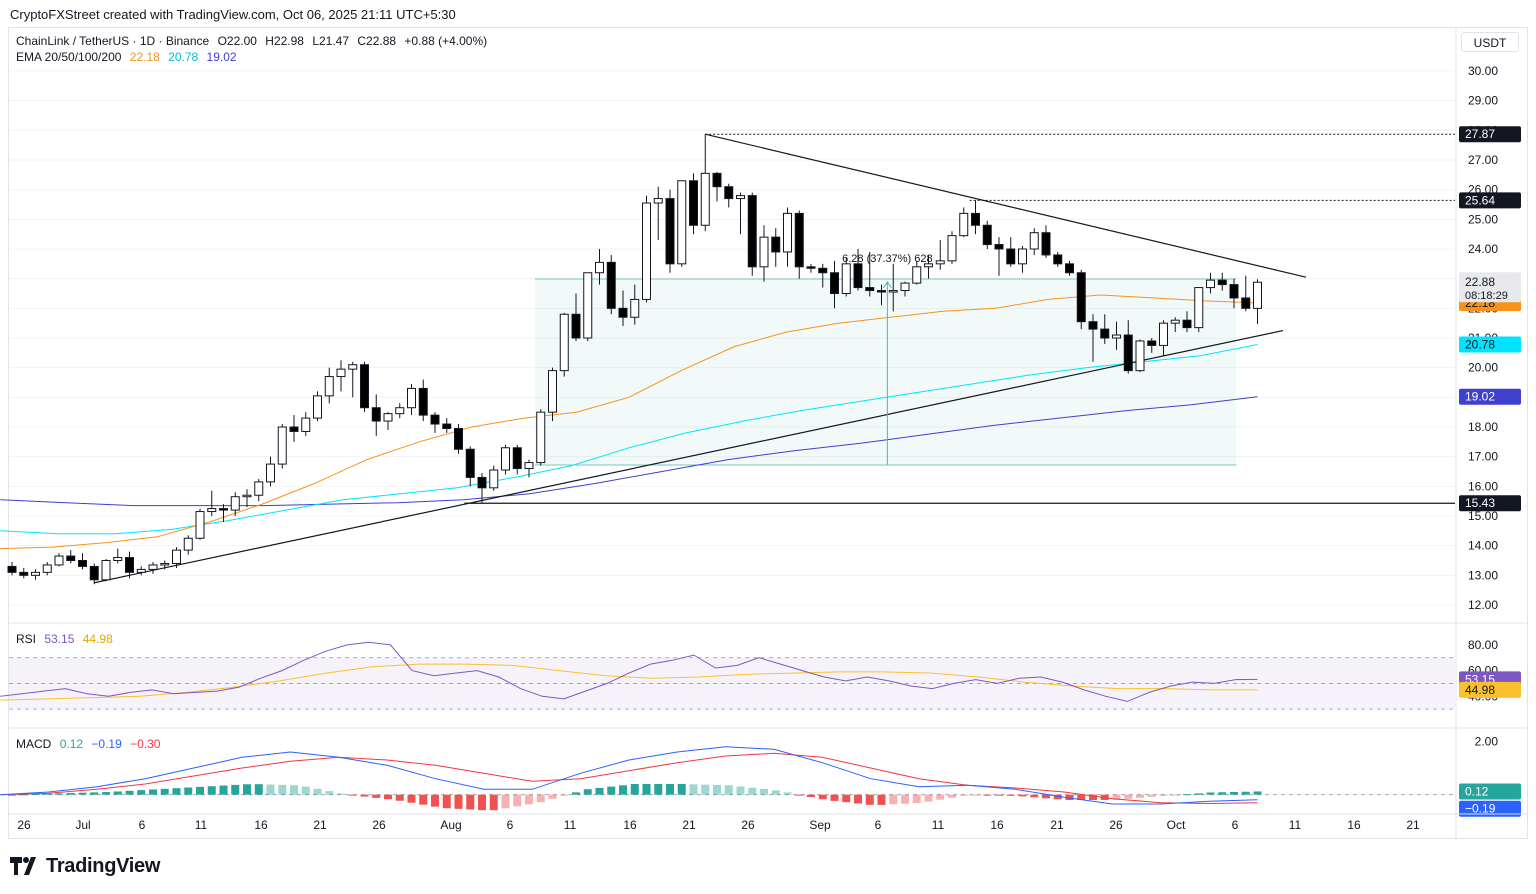  I want to click on price-tick-label: 24.00, so click(1483, 249).